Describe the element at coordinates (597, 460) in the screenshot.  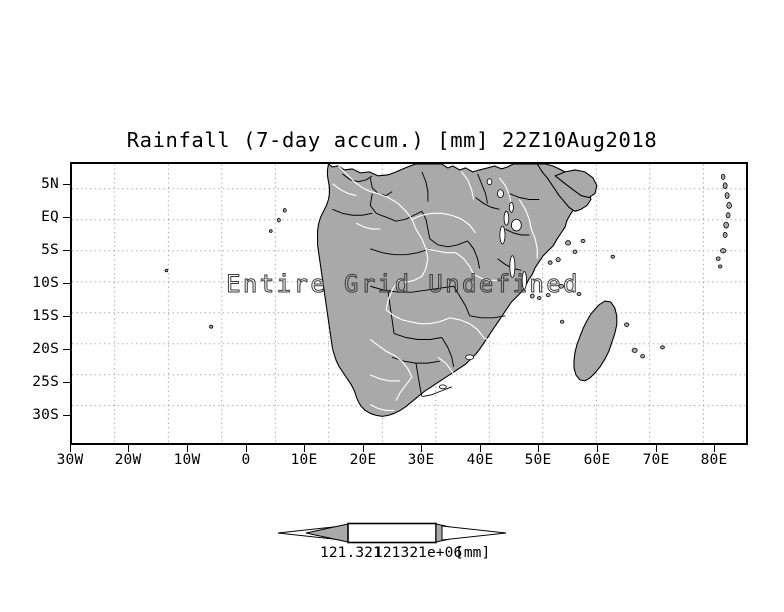
I see `x-axis-label: 60E` at that location.